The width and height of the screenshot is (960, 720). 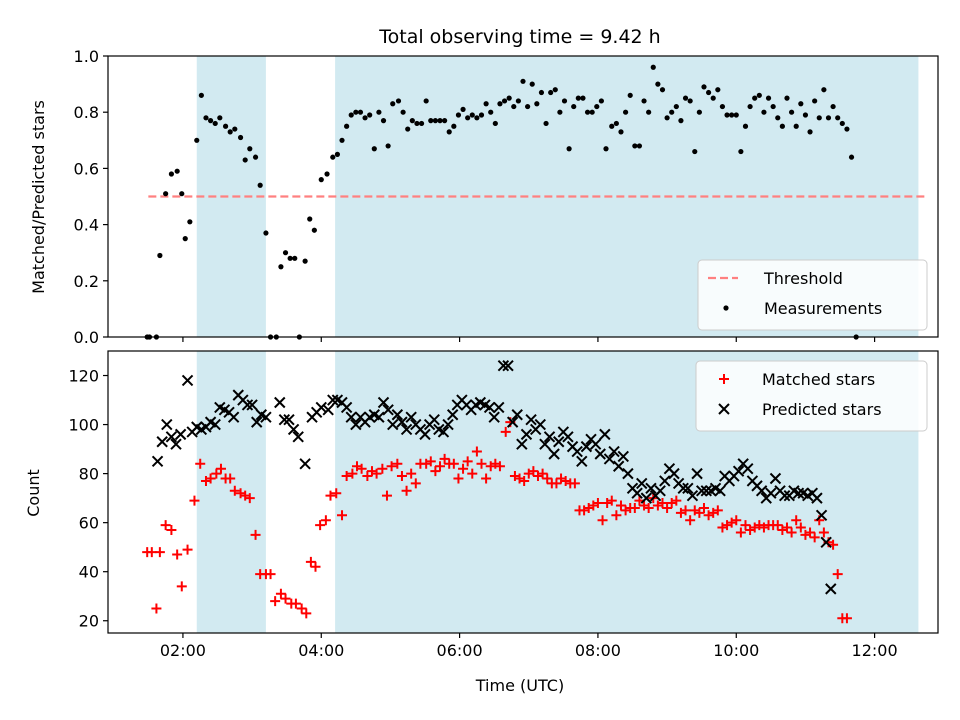 I want to click on x-tick-label: 10:00, so click(x=736, y=650).